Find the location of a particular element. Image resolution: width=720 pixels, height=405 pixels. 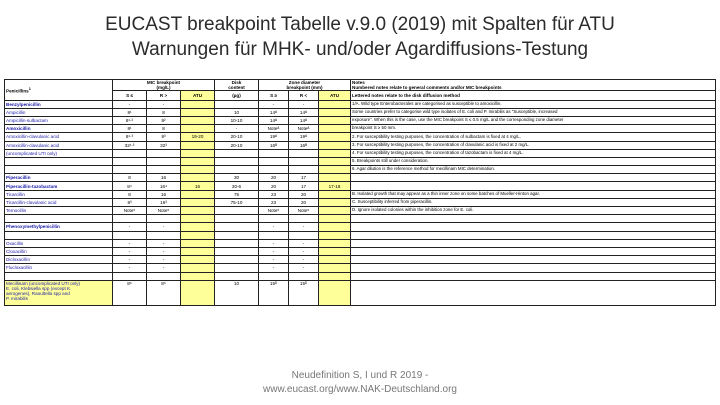

drug-name-cell: Piperacillin-tazobactam is located at coordinates (58, 186).